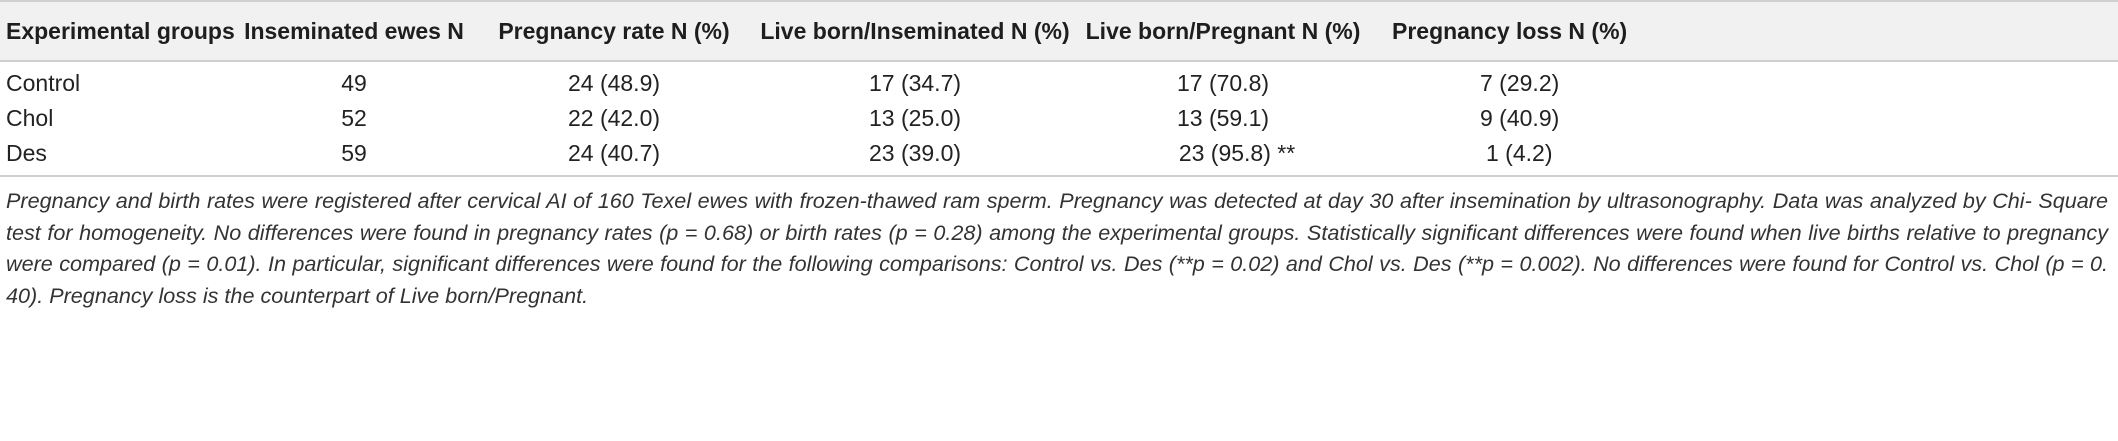 The width and height of the screenshot is (2118, 441). Describe the element at coordinates (915, 118) in the screenshot. I see `cell-live-inseminated: 13 (25.0)` at that location.